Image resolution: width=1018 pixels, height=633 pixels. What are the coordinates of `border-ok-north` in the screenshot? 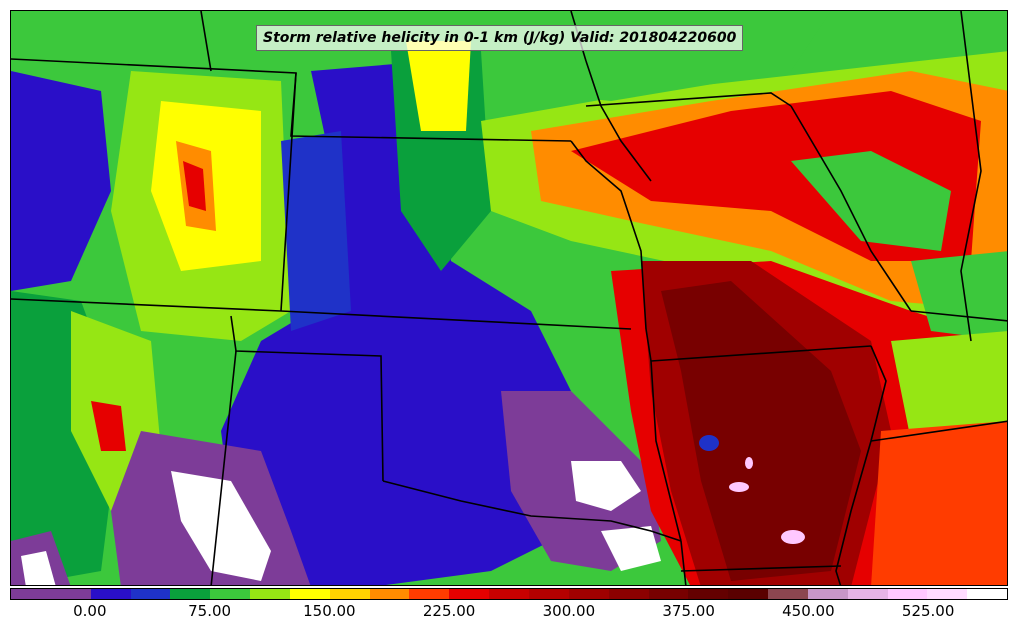 It's located at (307, 398).